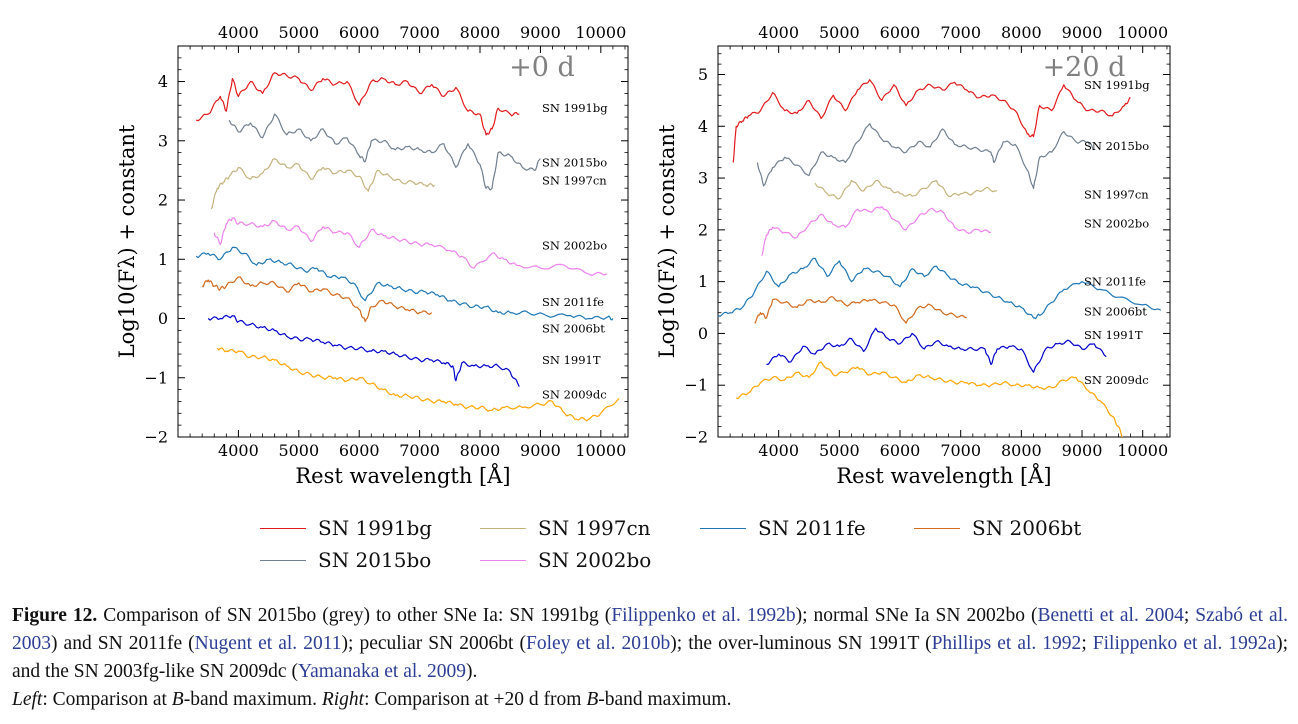  What do you see at coordinates (573, 302) in the screenshot?
I see `series-label: SN 2011fe` at bounding box center [573, 302].